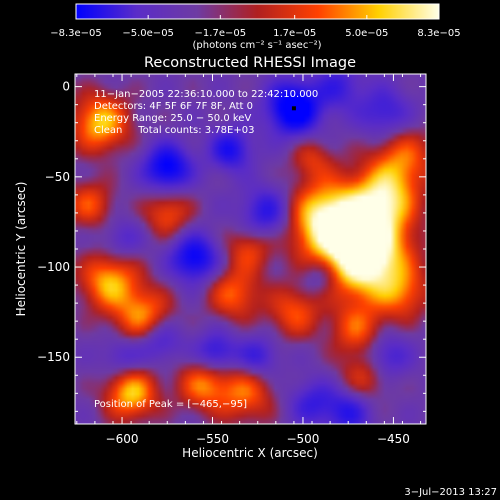 The height and width of the screenshot is (500, 500). Describe the element at coordinates (257, 11) in the screenshot. I see `colorbar-gradient` at that location.